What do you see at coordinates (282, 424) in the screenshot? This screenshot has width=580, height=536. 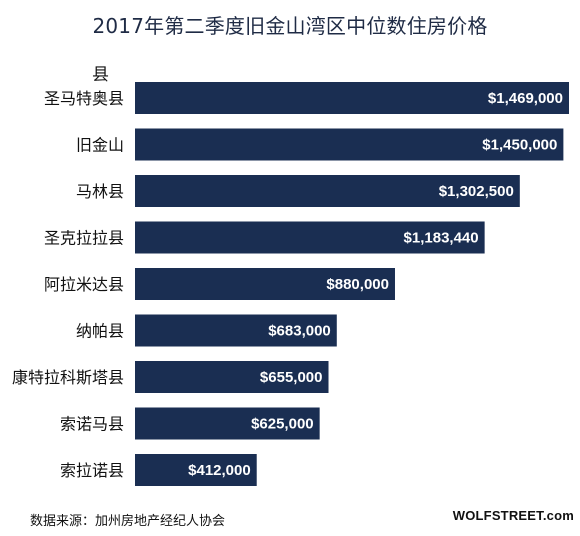 I see `value-label: $625,000` at bounding box center [282, 424].